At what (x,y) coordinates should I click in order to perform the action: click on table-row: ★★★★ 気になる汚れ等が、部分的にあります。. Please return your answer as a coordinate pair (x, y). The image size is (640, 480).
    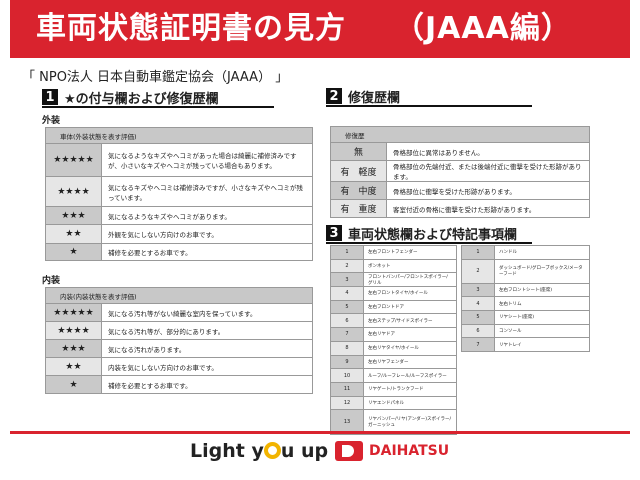
    Looking at the image, I should click on (179, 330).